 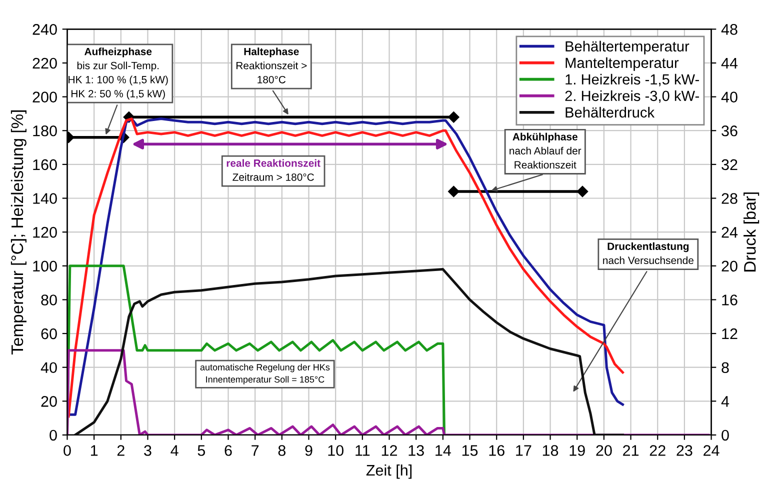 I want to click on legend-label: 1. Heizkreis -1,5 kW-, so click(x=632, y=80).